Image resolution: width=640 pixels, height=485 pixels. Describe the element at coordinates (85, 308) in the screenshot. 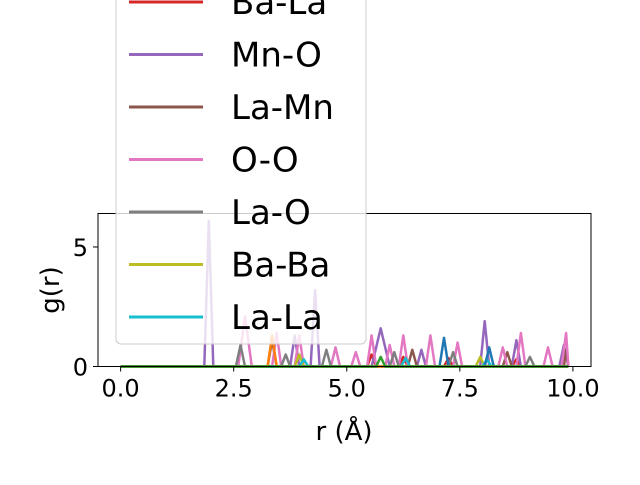

I see `y-ticks: 05` at that location.